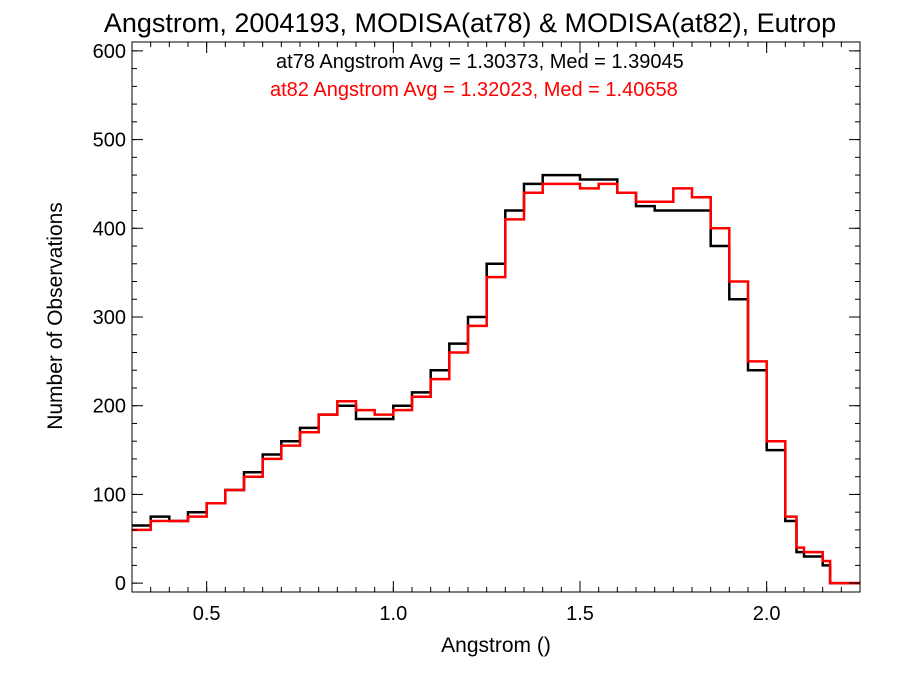 Image resolution: width=900 pixels, height=675 pixels. Describe the element at coordinates (109, 229) in the screenshot. I see `y-tick-label: 400` at that location.